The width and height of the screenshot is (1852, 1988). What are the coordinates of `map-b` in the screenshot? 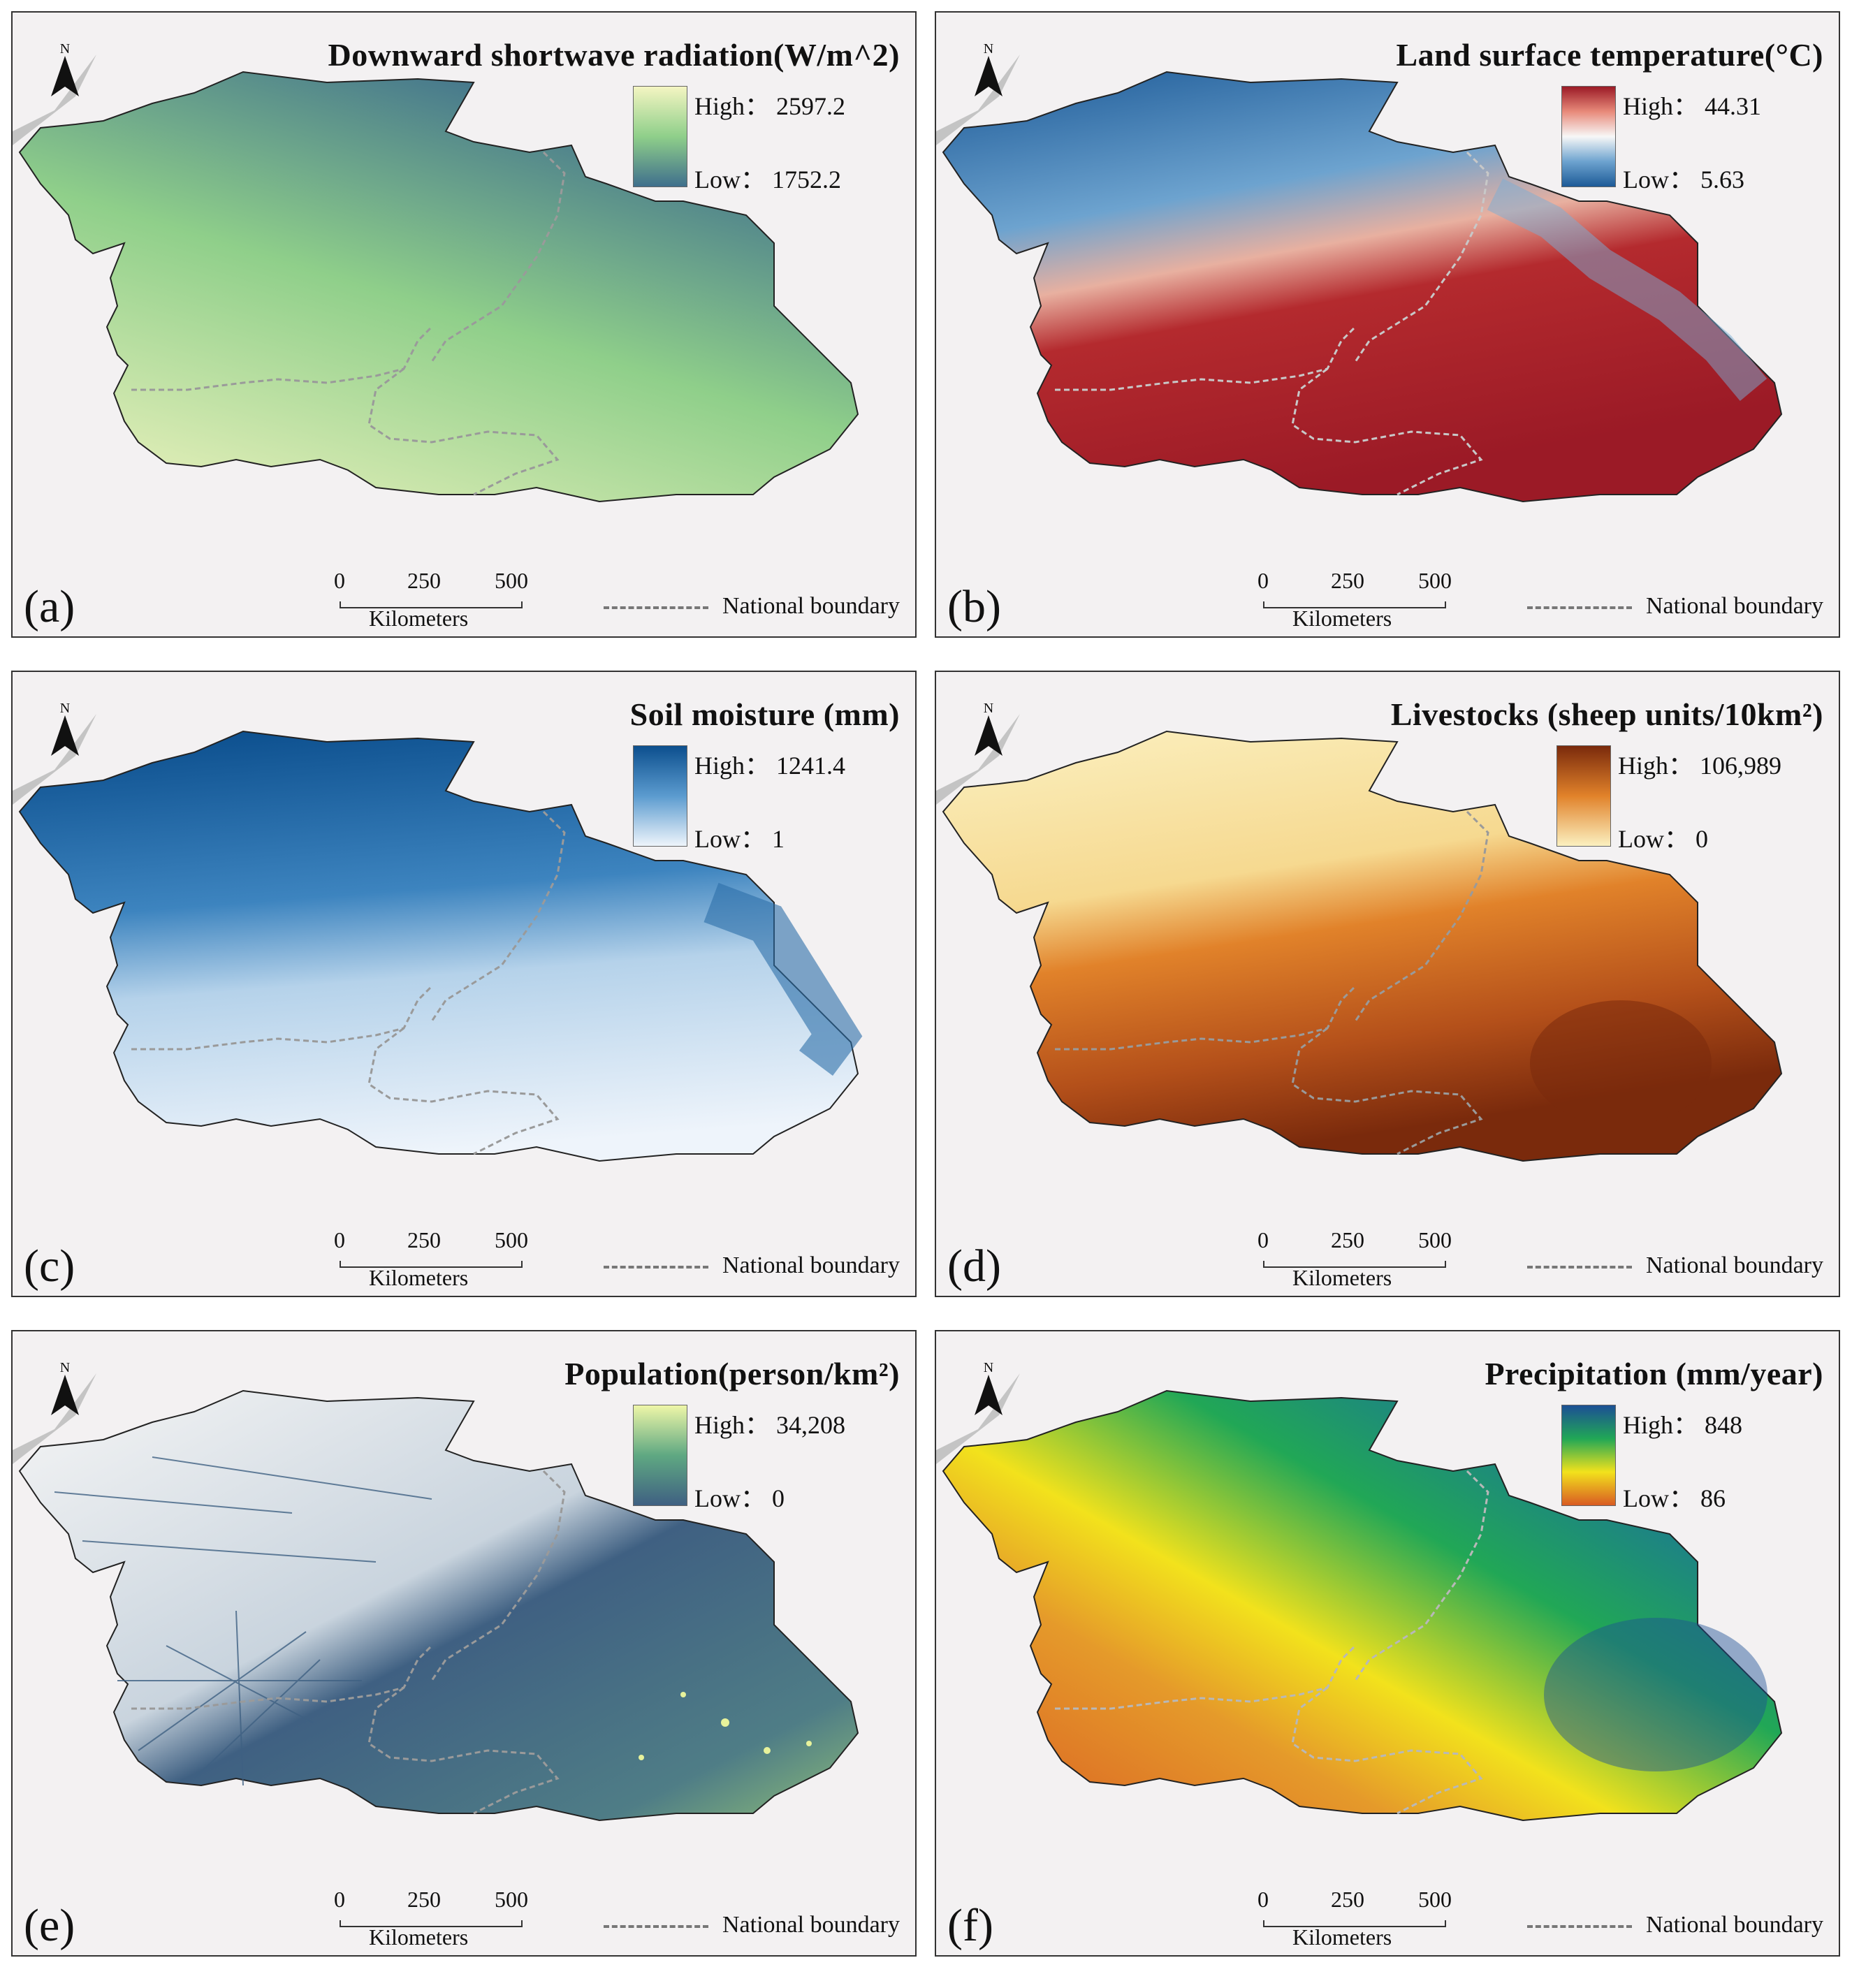 It's located at (1359, 278).